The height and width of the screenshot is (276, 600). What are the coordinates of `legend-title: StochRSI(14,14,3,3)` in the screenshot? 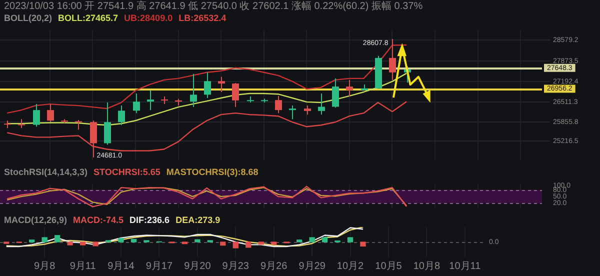 It's located at (46, 172).